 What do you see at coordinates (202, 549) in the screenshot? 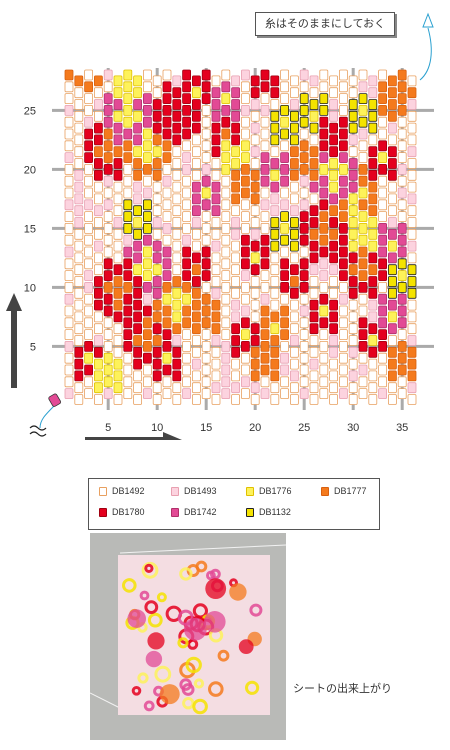
I see `thread-line` at bounding box center [202, 549].